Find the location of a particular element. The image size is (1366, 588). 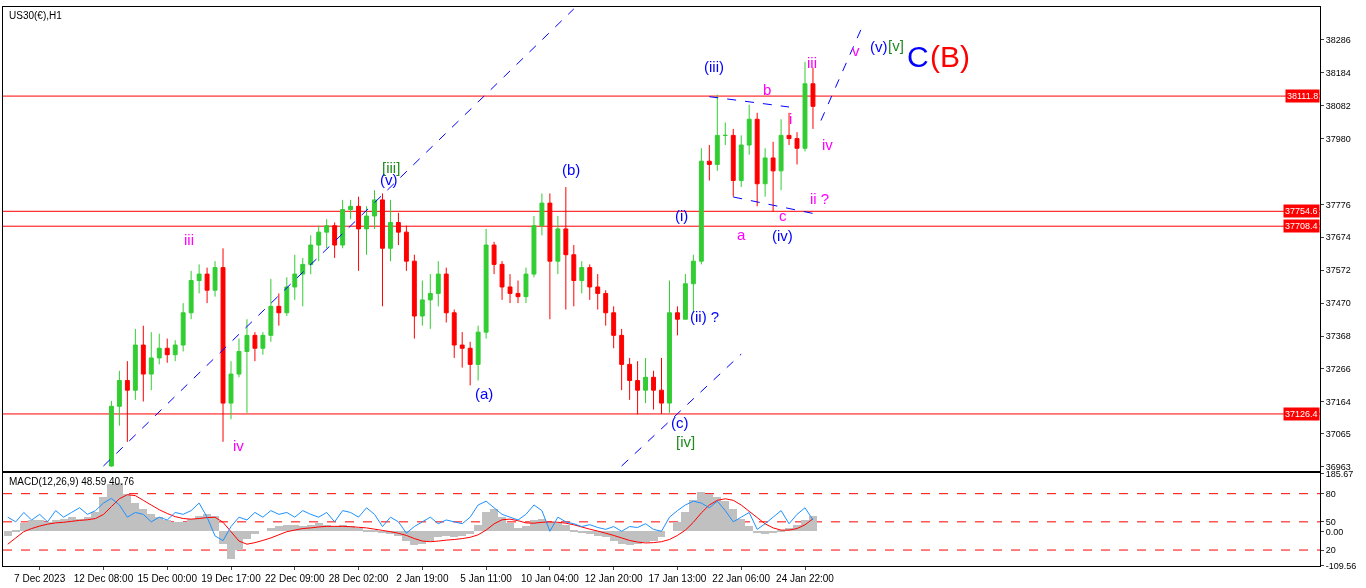

x-tick-label: 22 Dec 09:00 is located at coordinates (295, 578).